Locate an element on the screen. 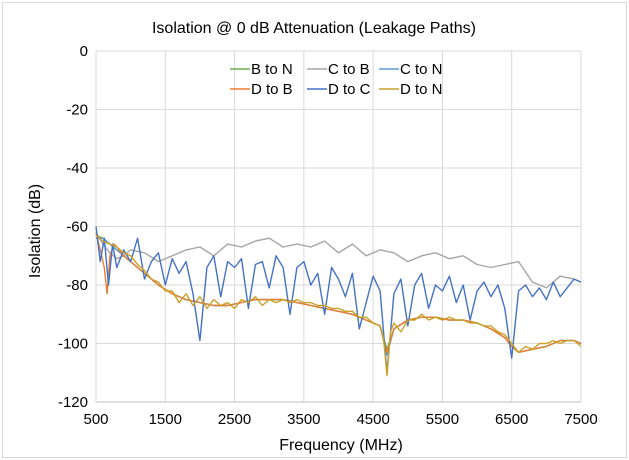 This screenshot has width=629, height=460. y-tick-label: -100 is located at coordinates (73, 344).